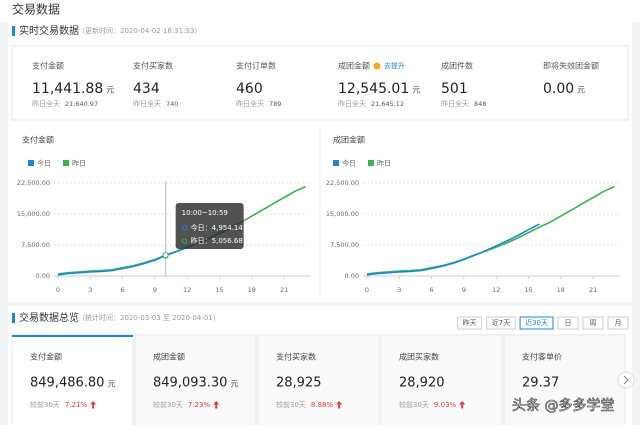  I want to click on x-tick-label: 6, so click(123, 290).